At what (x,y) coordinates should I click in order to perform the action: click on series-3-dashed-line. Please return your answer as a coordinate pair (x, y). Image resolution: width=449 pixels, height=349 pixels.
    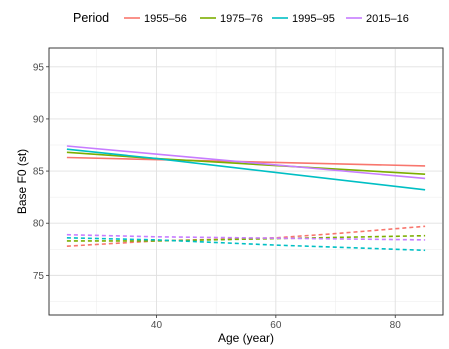
    Looking at the image, I should click on (246, 244).